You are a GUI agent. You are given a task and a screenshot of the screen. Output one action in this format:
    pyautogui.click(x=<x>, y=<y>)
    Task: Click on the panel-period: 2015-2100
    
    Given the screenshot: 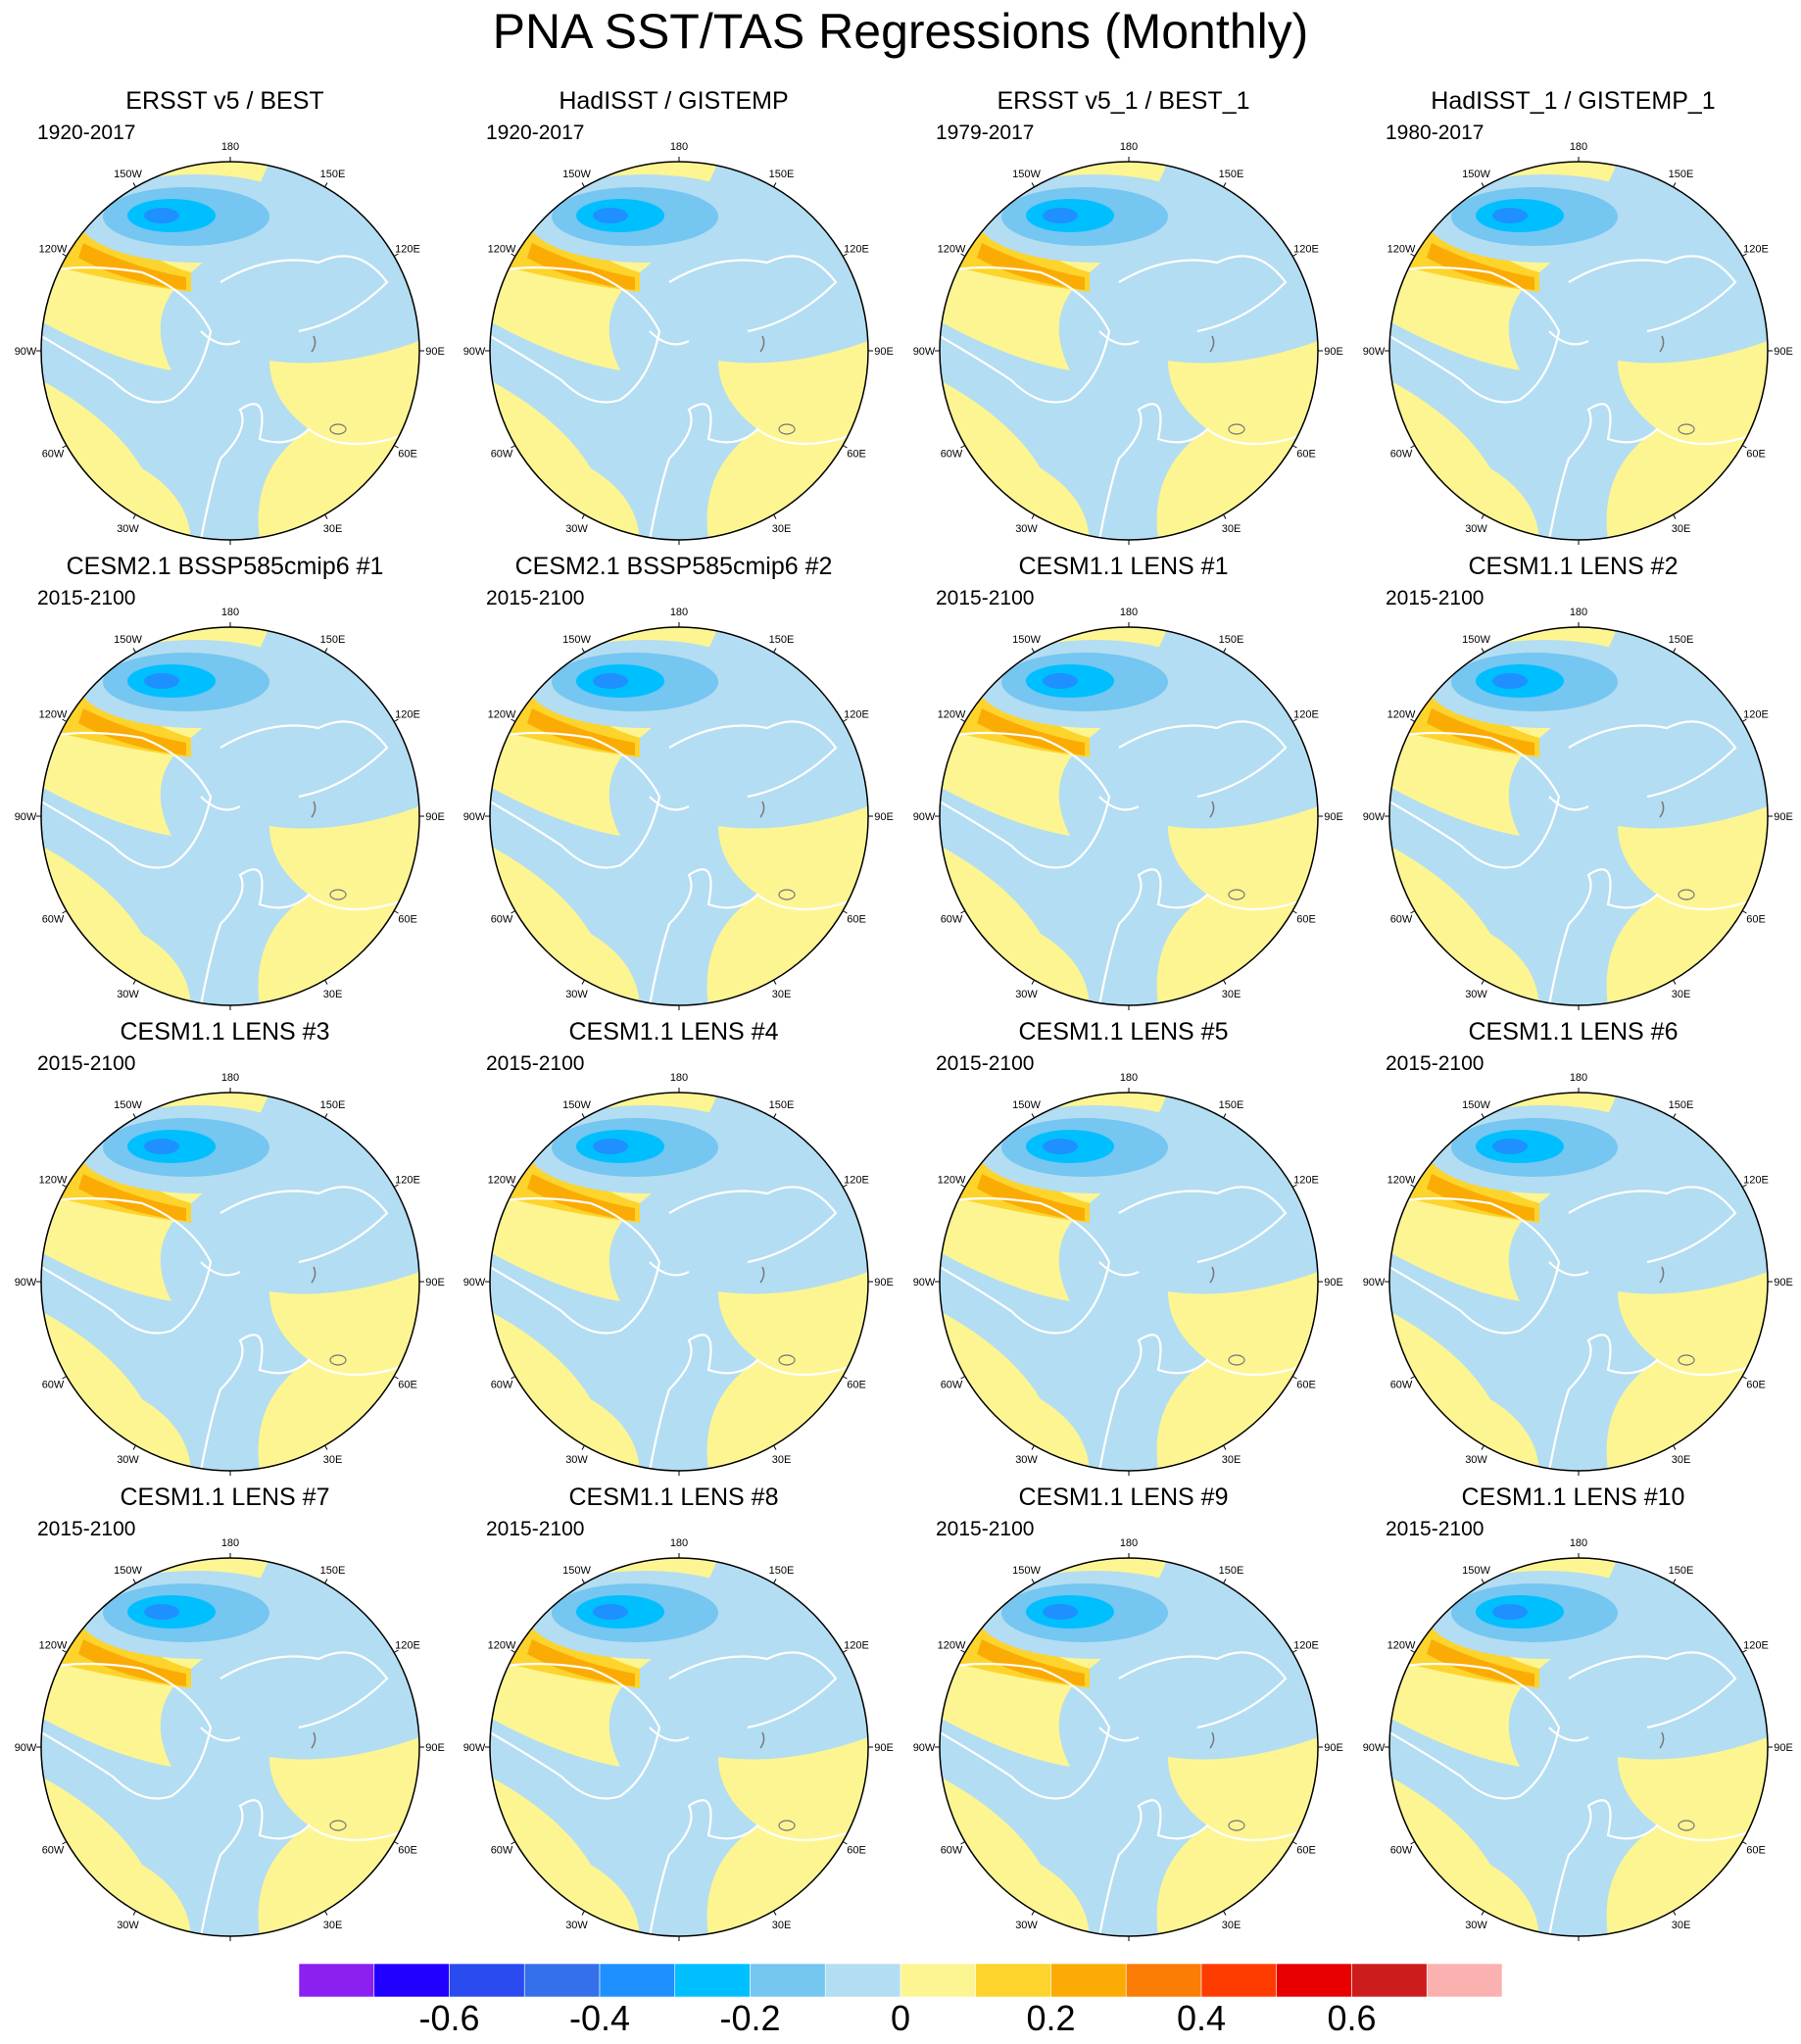 What is the action you would take?
    pyautogui.click(x=535, y=1064)
    